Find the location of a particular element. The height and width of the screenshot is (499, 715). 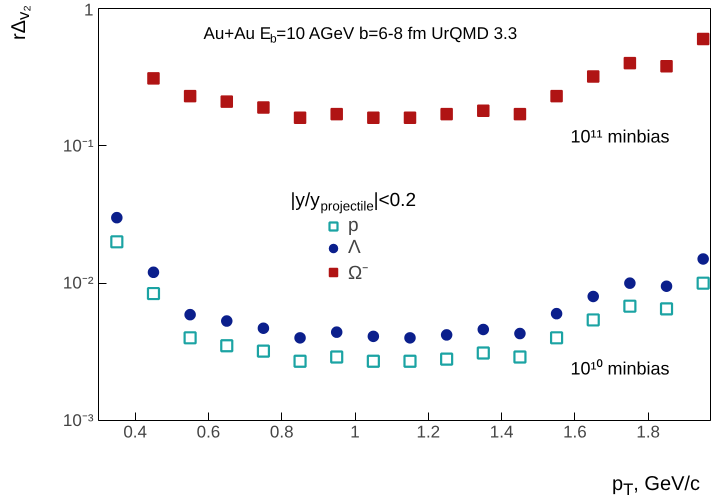

x-tick-label: 0.6 is located at coordinates (208, 432).